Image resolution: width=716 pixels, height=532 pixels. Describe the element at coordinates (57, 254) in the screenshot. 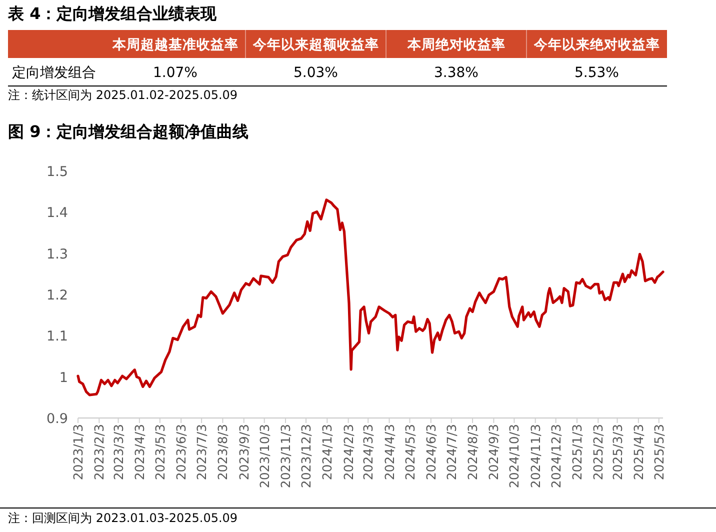

I see `ytick: 1.3` at that location.